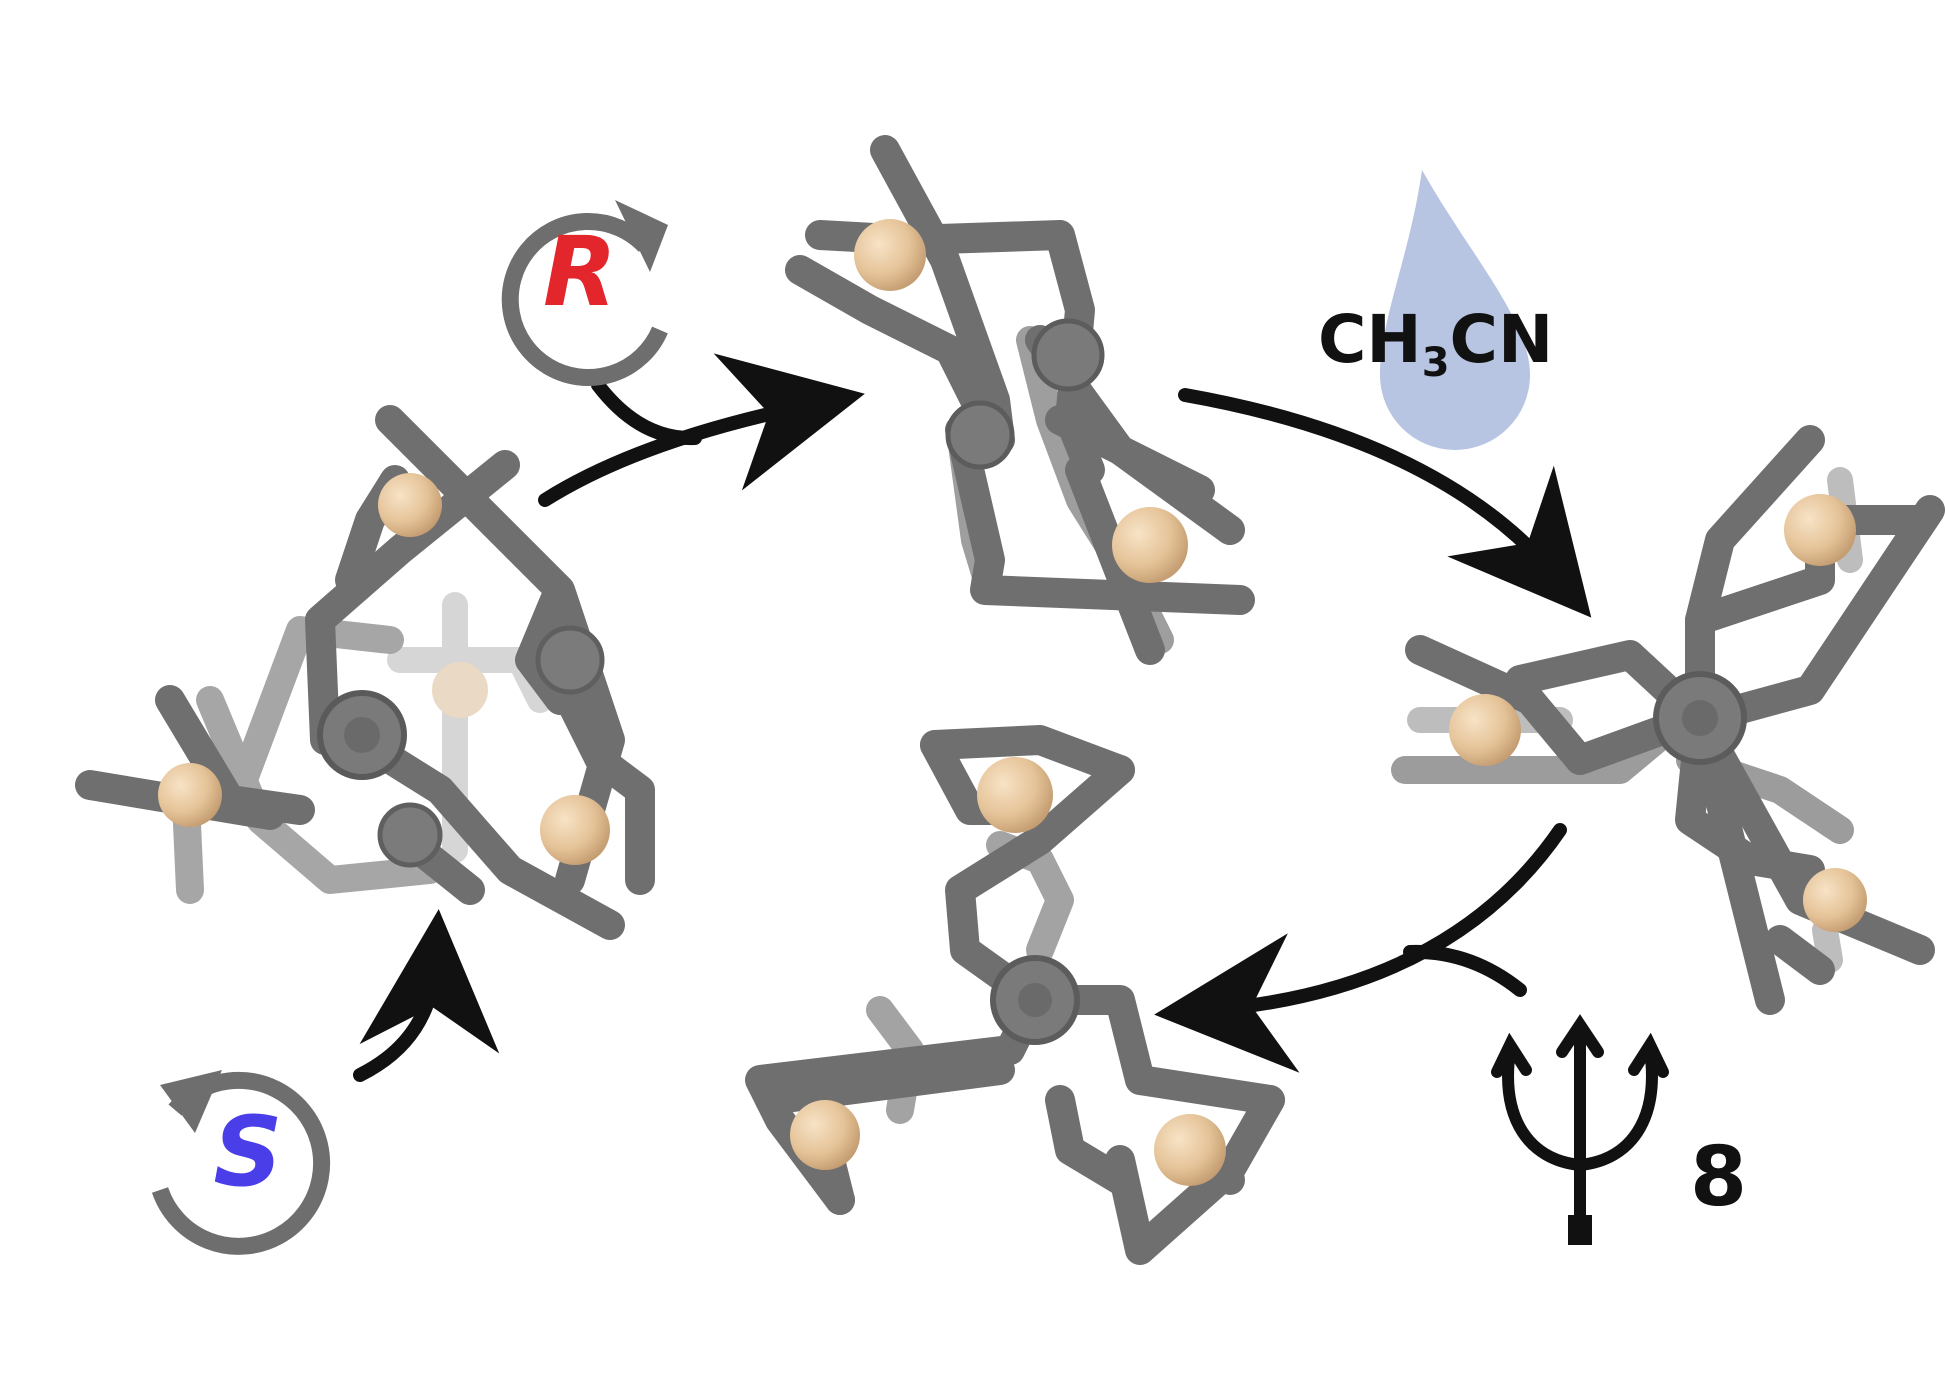 Image resolution: width=1945 pixels, height=1394 pixels. I want to click on trident-icon, so click(1580, 1129).